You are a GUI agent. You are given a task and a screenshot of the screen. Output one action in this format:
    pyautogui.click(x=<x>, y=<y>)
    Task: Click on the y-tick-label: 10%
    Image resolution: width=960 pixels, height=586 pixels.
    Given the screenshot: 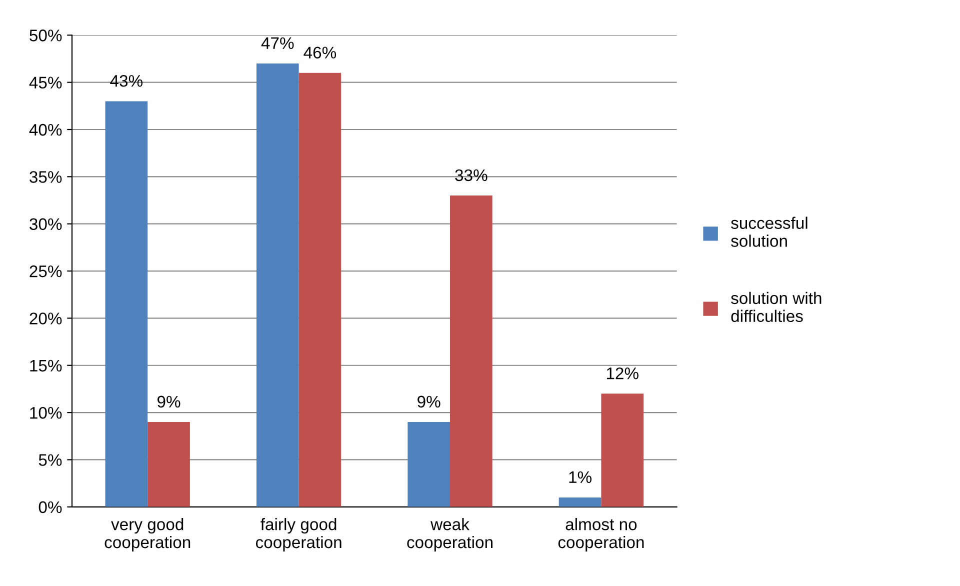 What is the action you would take?
    pyautogui.click(x=46, y=412)
    